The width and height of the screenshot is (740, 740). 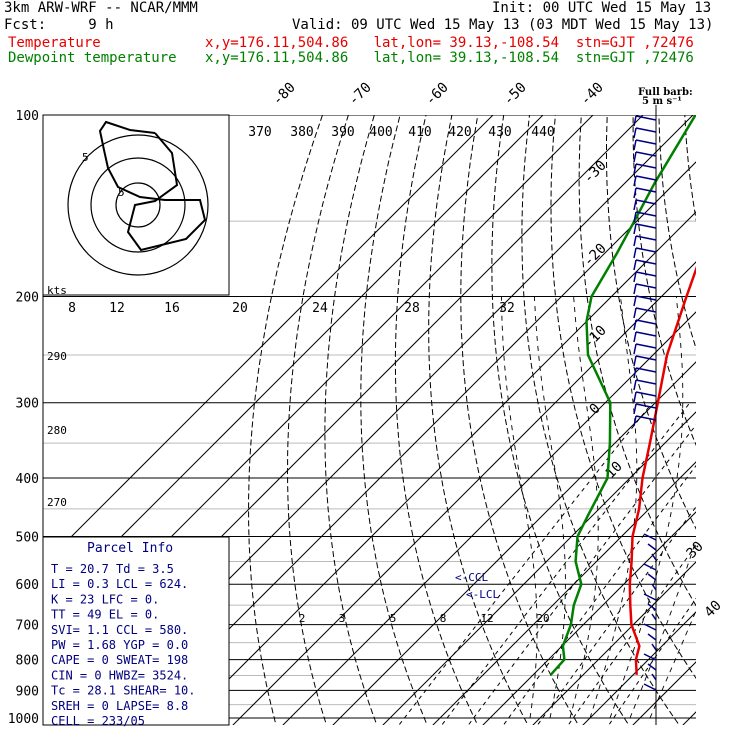 I want to click on init-time: Init: 00 UTC Wed 15 May 13, so click(x=602, y=8).